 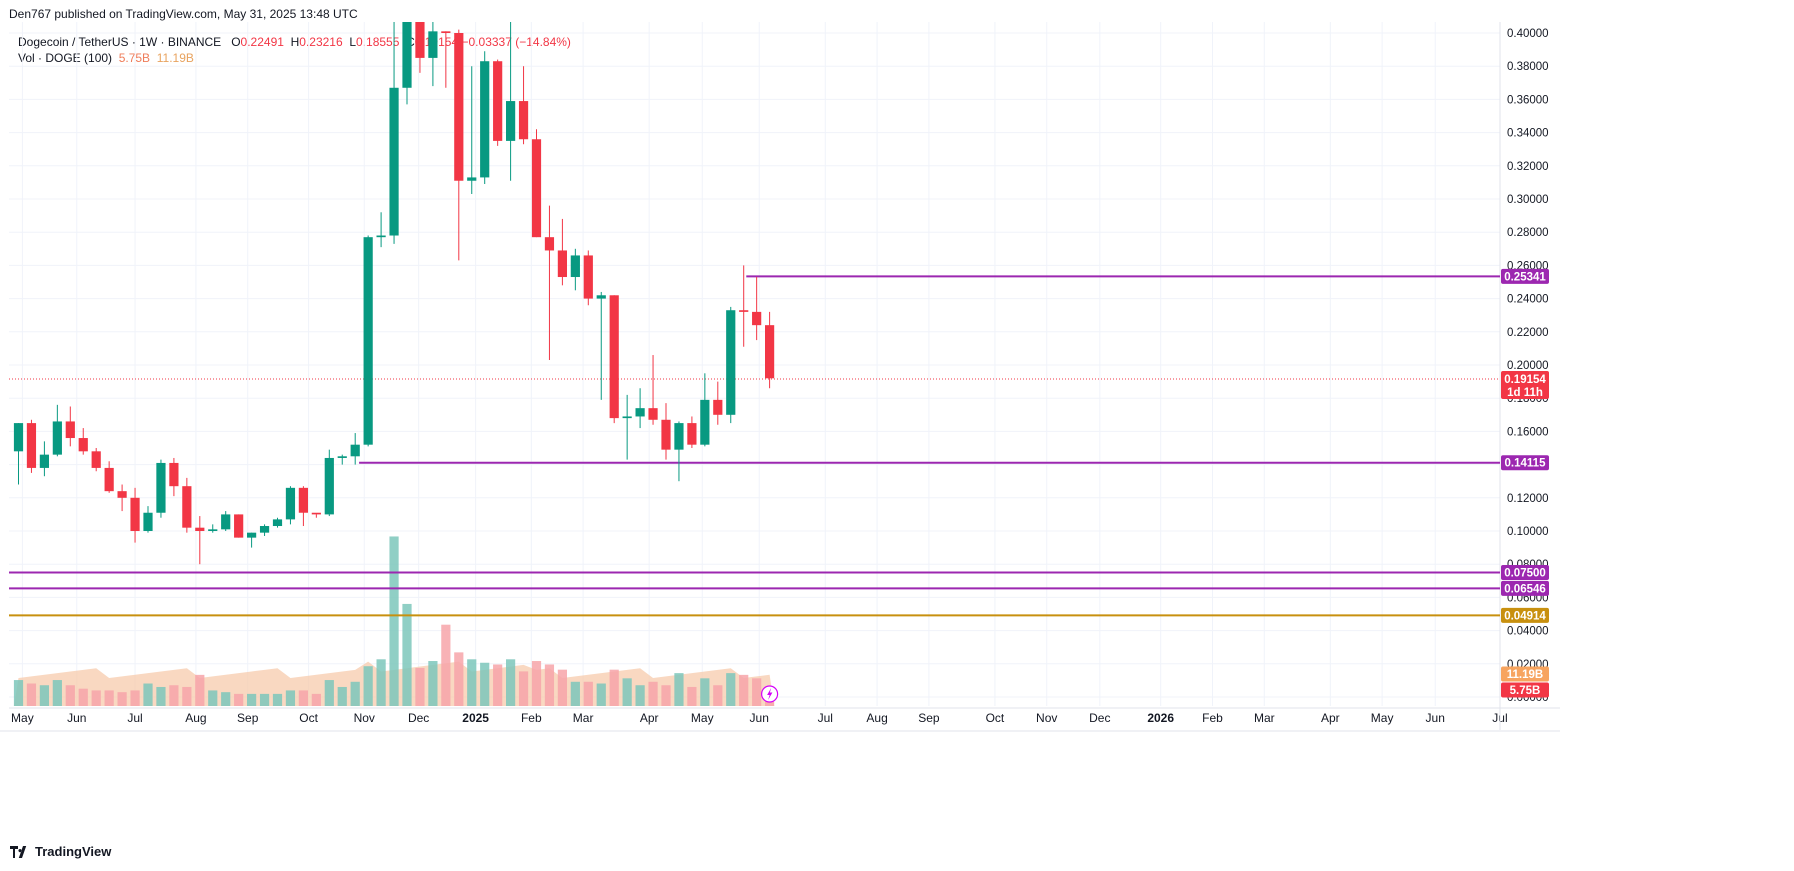 I want to click on x-tick-label: 2025, so click(x=475, y=718).